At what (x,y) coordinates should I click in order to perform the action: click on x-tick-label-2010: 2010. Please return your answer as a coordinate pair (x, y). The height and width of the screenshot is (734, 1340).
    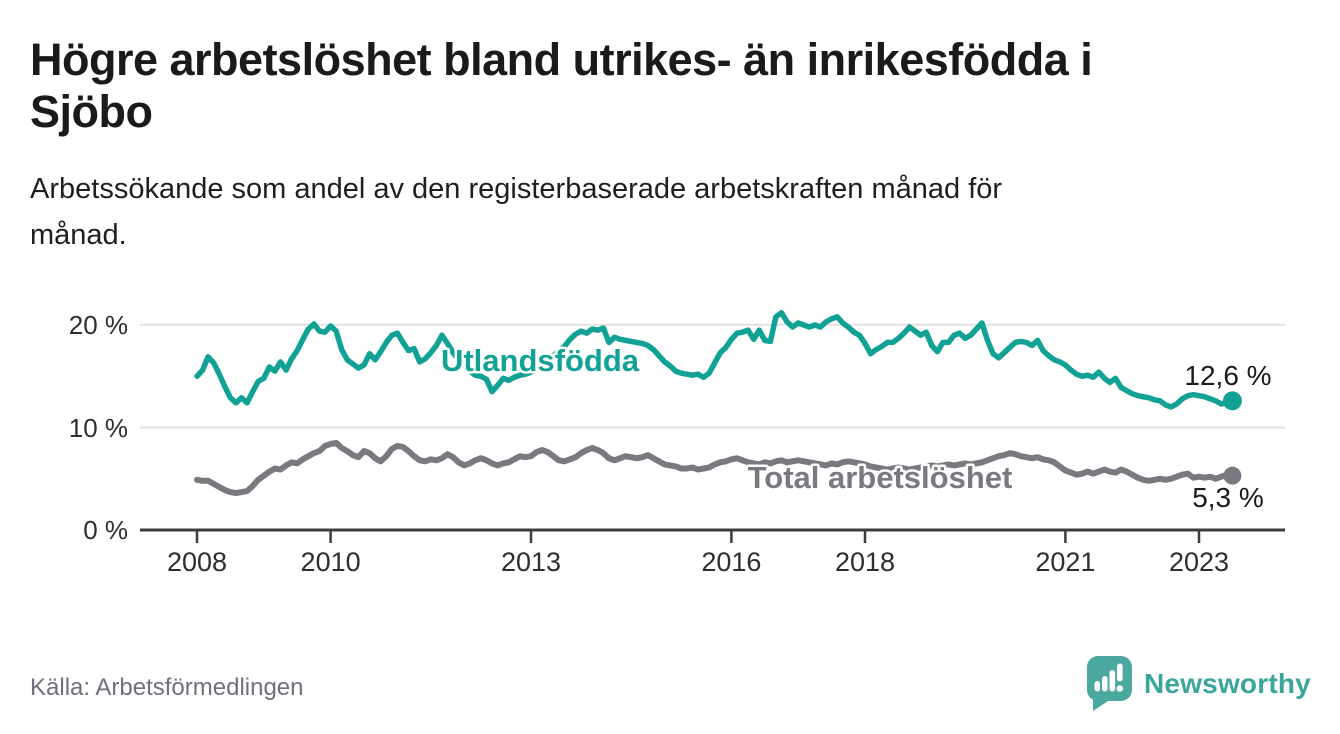
    Looking at the image, I should click on (331, 562).